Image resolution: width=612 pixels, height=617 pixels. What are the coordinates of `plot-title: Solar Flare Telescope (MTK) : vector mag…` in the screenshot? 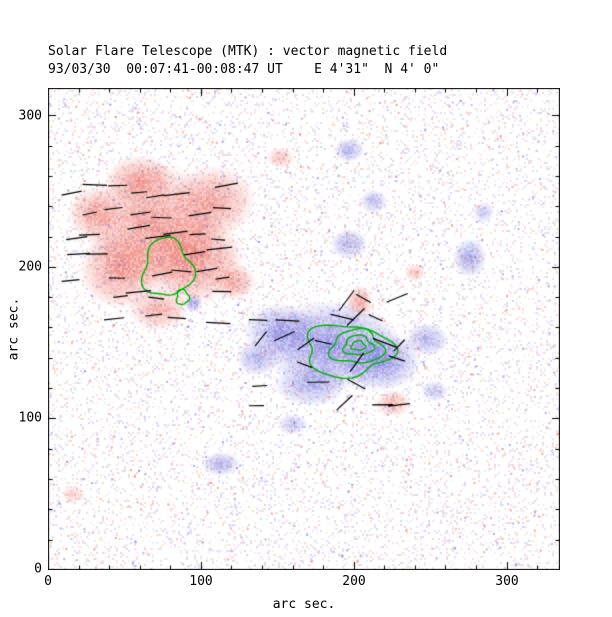 It's located at (248, 51).